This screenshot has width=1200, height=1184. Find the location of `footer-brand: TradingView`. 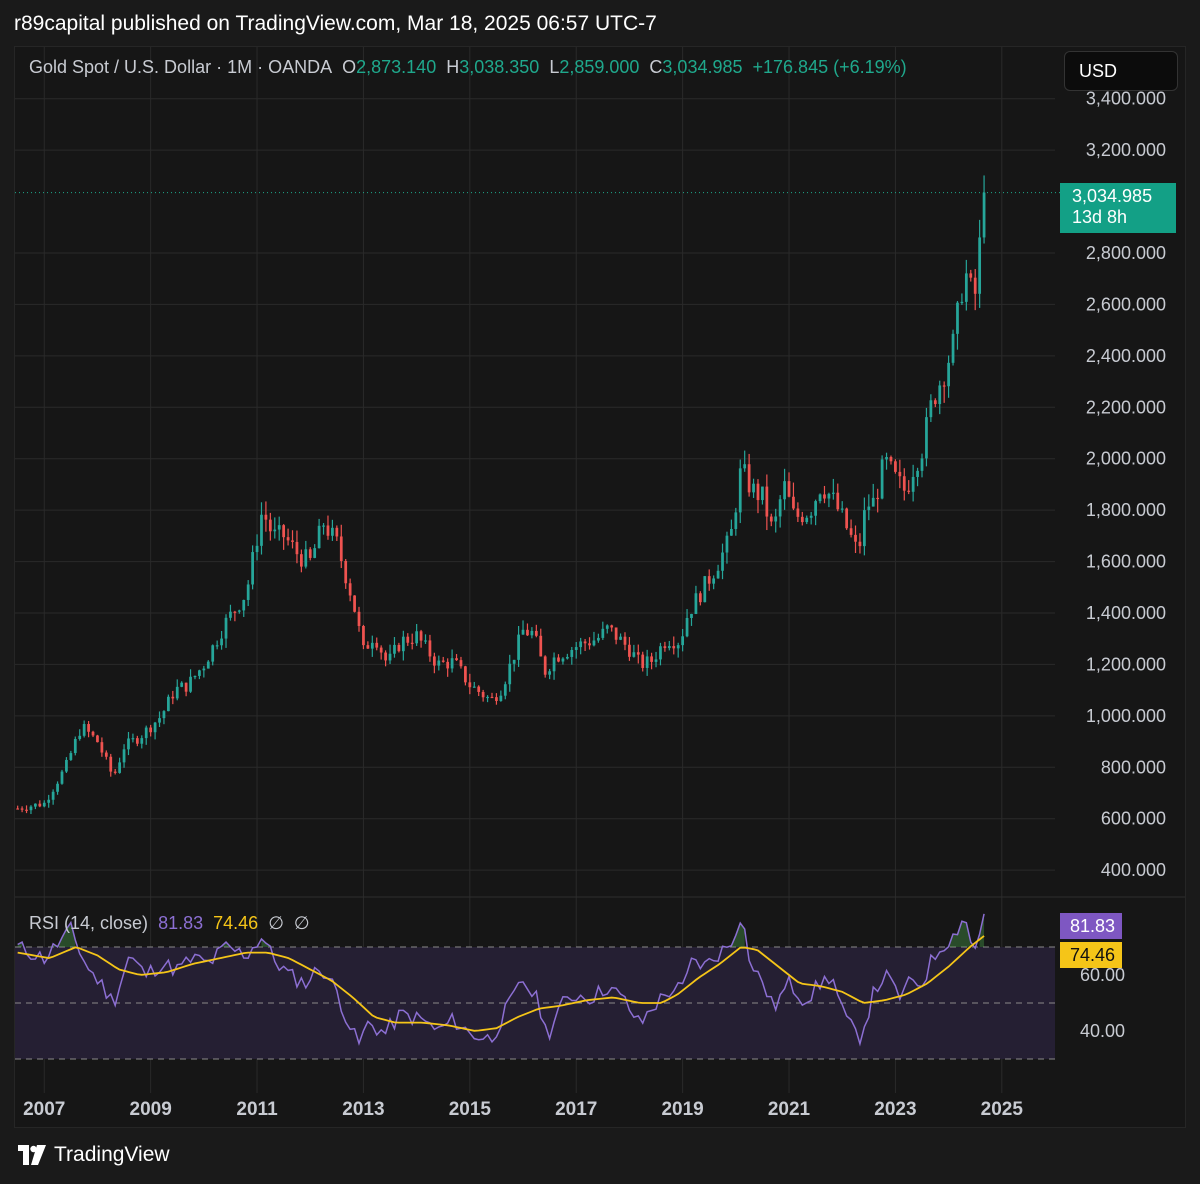

footer-brand: TradingView is located at coordinates (94, 1155).